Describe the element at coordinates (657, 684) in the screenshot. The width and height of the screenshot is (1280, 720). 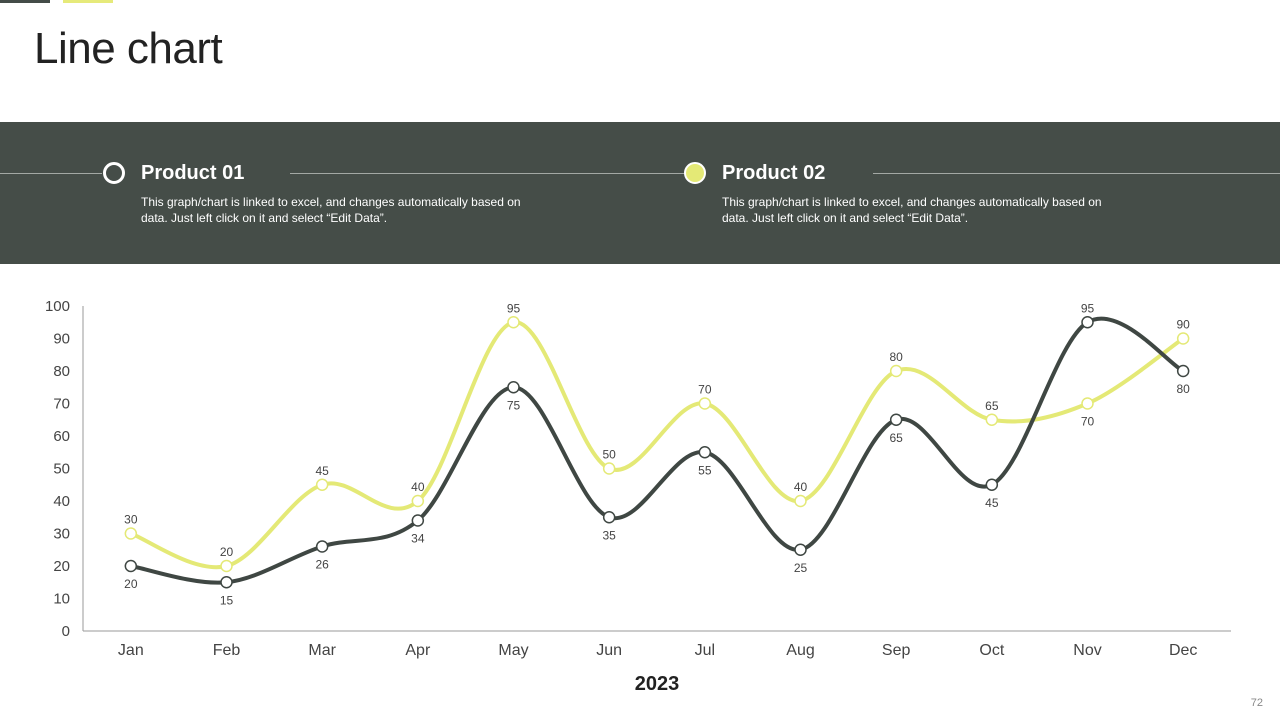
I see `x-axis-title: 2023` at that location.